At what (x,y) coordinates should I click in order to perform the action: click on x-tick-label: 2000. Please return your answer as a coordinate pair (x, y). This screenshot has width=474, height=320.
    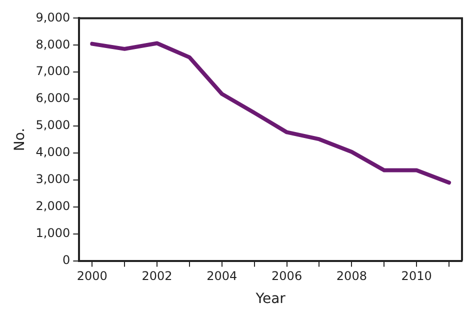
    Looking at the image, I should click on (92, 276).